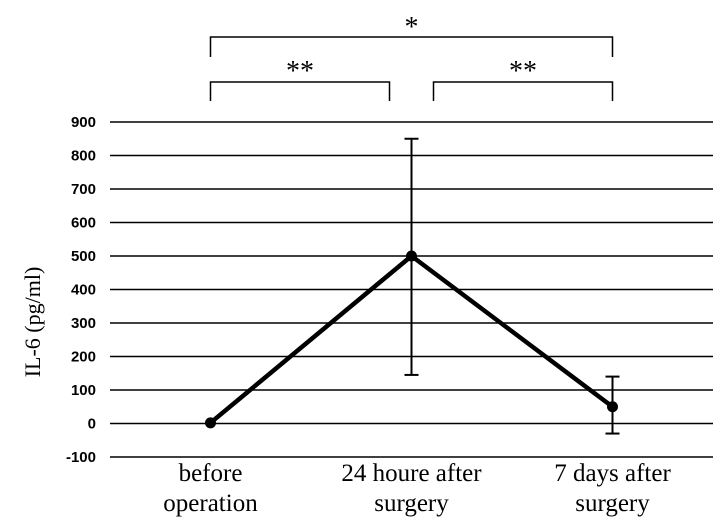 The height and width of the screenshot is (520, 718). I want to click on y-tick-label: 200, so click(83, 357).